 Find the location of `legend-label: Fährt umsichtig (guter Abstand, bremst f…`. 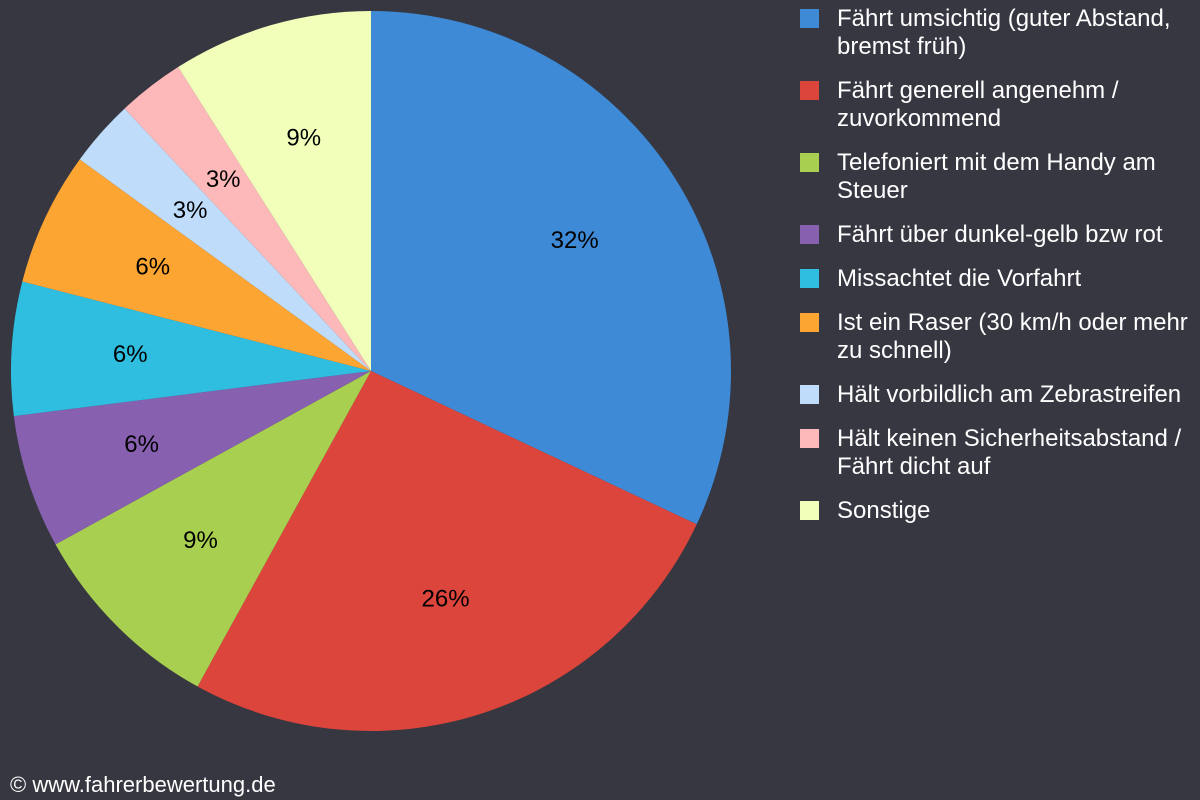

legend-label: Fährt umsichtig (guter Abstand, bremst f… is located at coordinates (1004, 32).